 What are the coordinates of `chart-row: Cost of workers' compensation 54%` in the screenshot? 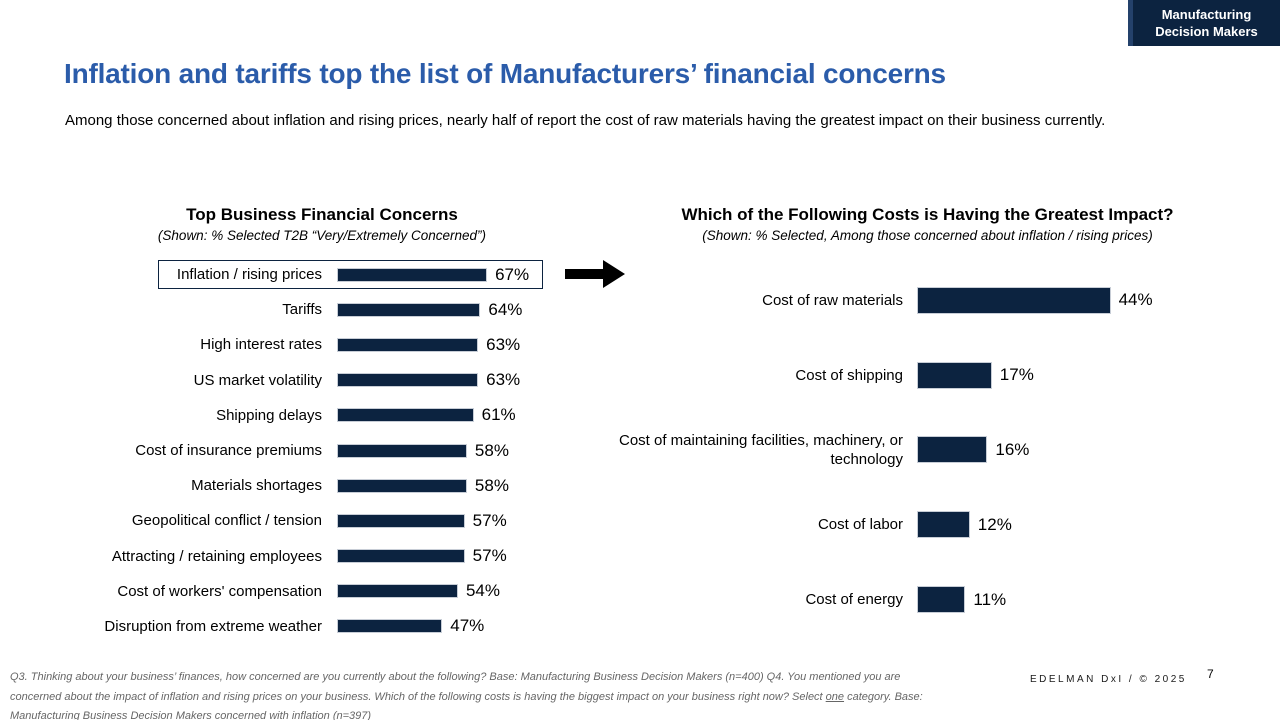 It's located at (322, 591).